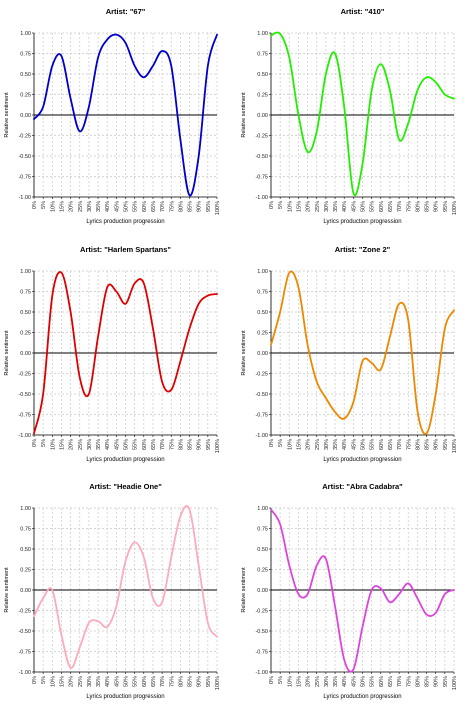  Describe the element at coordinates (363, 249) in the screenshot. I see `chart-title: Artist: "Zone 2"` at that location.